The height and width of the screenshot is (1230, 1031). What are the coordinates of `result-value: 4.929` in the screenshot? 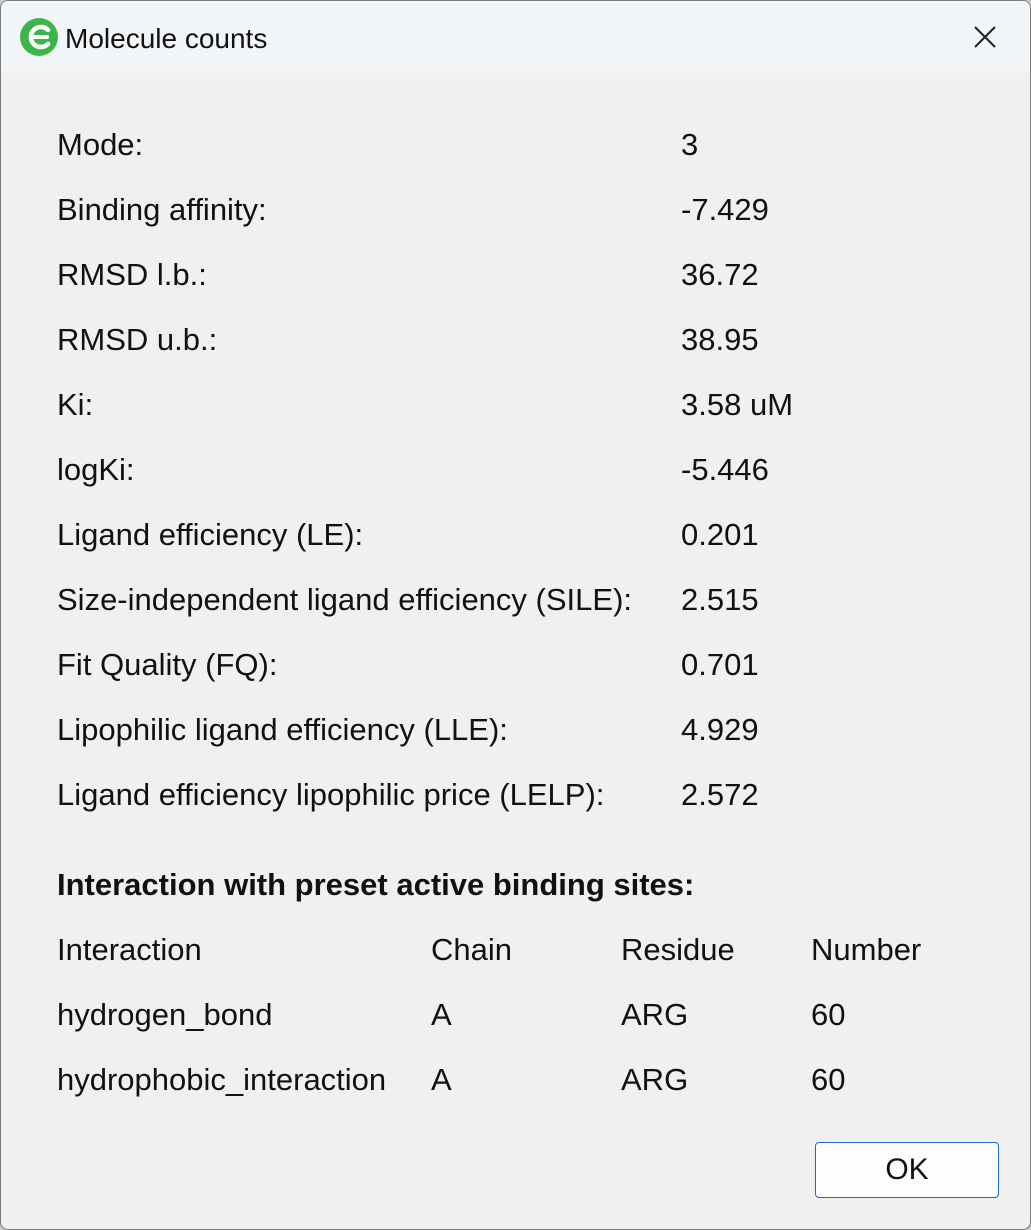 It's located at (720, 729).